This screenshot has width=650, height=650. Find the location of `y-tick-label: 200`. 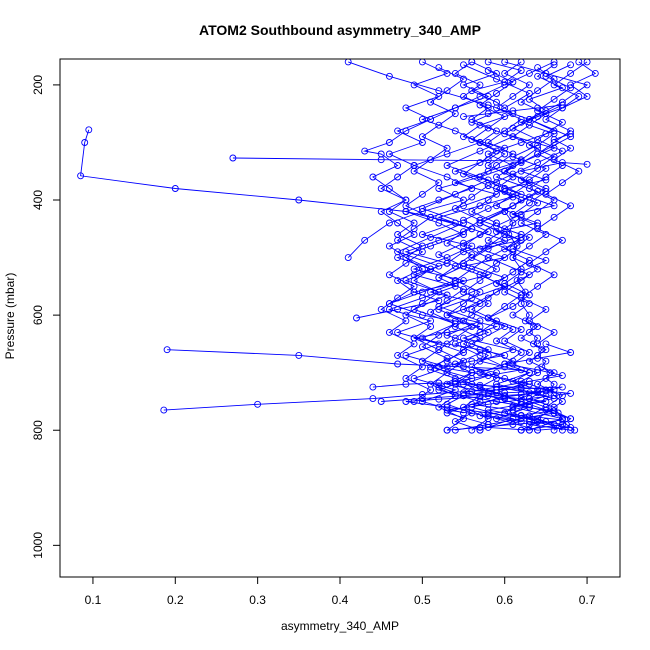

y-tick-label: 200 is located at coordinates (38, 85).